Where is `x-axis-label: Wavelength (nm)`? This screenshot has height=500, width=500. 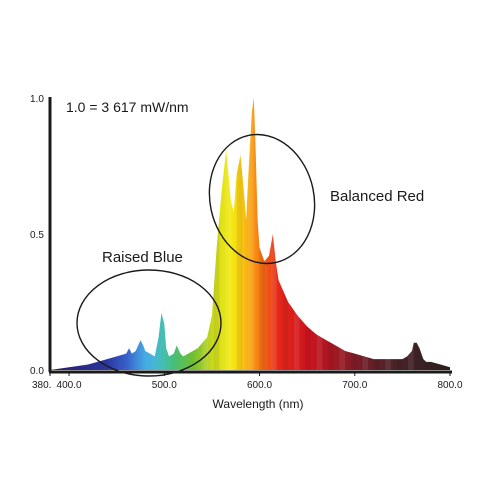
x-axis-label: Wavelength (nm) is located at coordinates (258, 404).